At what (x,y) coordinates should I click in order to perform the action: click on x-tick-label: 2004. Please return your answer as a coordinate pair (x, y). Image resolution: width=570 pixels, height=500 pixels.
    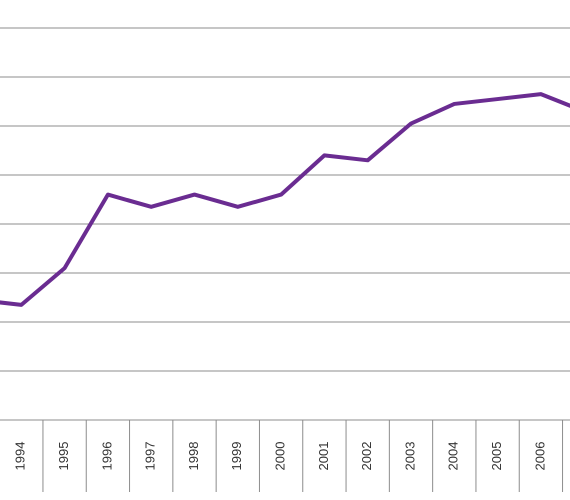
    Looking at the image, I should click on (453, 456).